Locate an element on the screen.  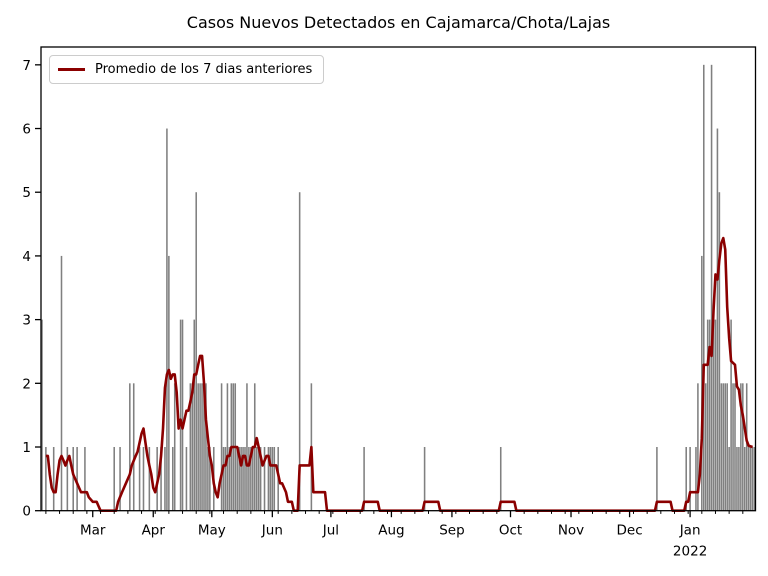
y-tick-label: 2 is located at coordinates (26, 384).